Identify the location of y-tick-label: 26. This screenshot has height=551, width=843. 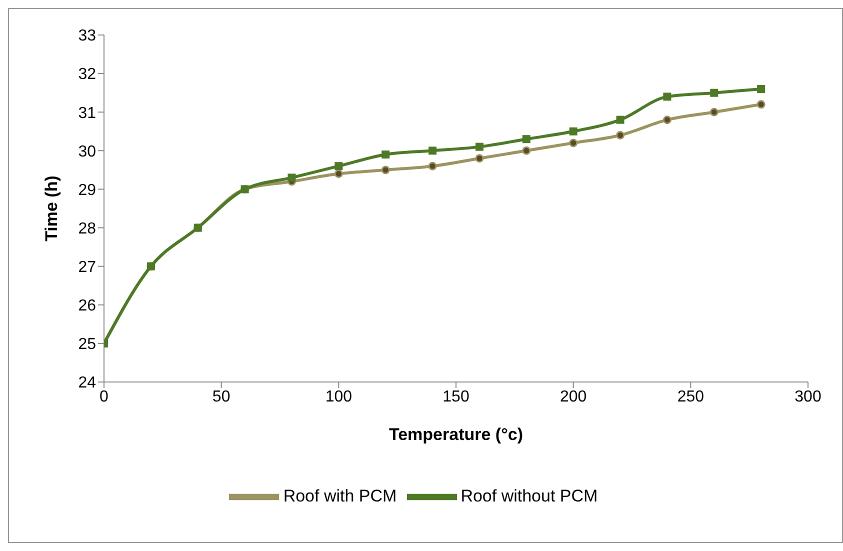
(87, 306).